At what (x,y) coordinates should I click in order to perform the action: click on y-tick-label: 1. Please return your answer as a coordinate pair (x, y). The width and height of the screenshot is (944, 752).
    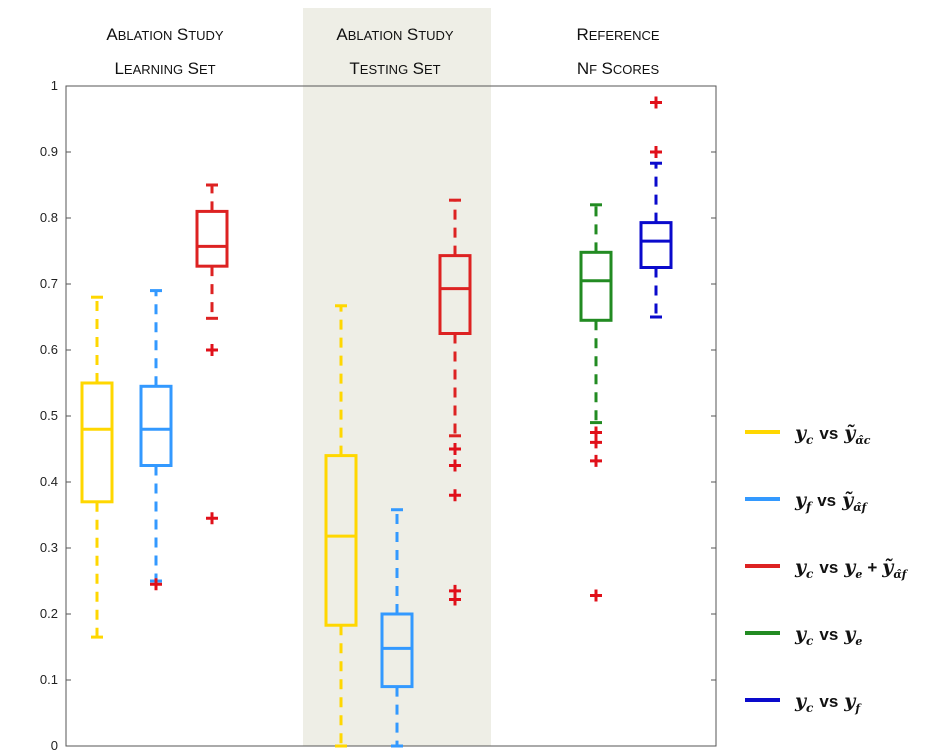
    Looking at the image, I should click on (54, 85).